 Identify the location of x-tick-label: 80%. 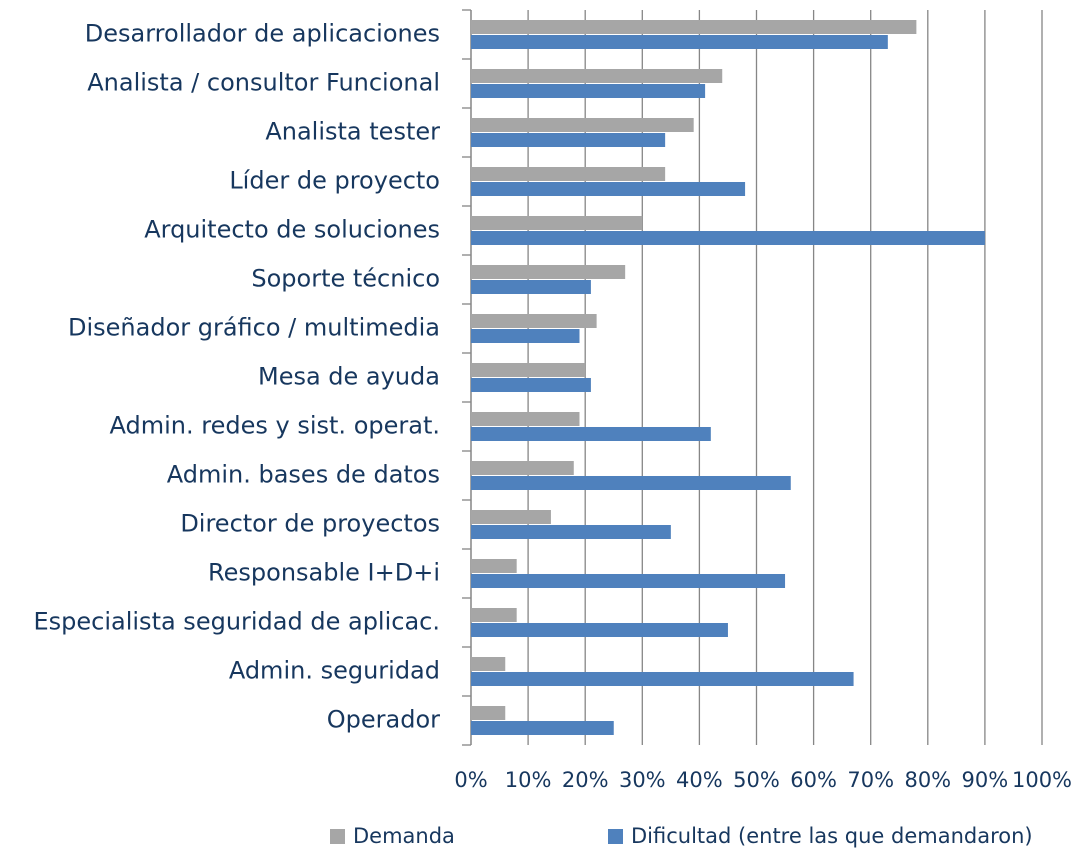
(927, 780).